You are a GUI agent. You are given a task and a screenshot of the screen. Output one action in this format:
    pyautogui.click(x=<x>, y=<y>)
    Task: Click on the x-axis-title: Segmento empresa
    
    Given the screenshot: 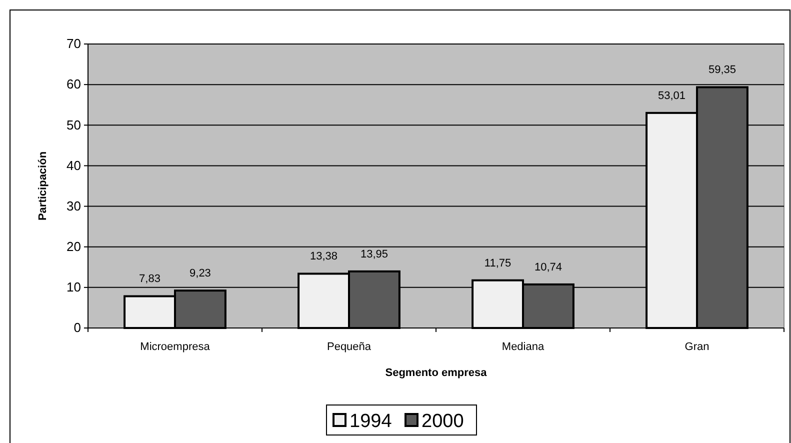 What is the action you would take?
    pyautogui.click(x=436, y=373)
    